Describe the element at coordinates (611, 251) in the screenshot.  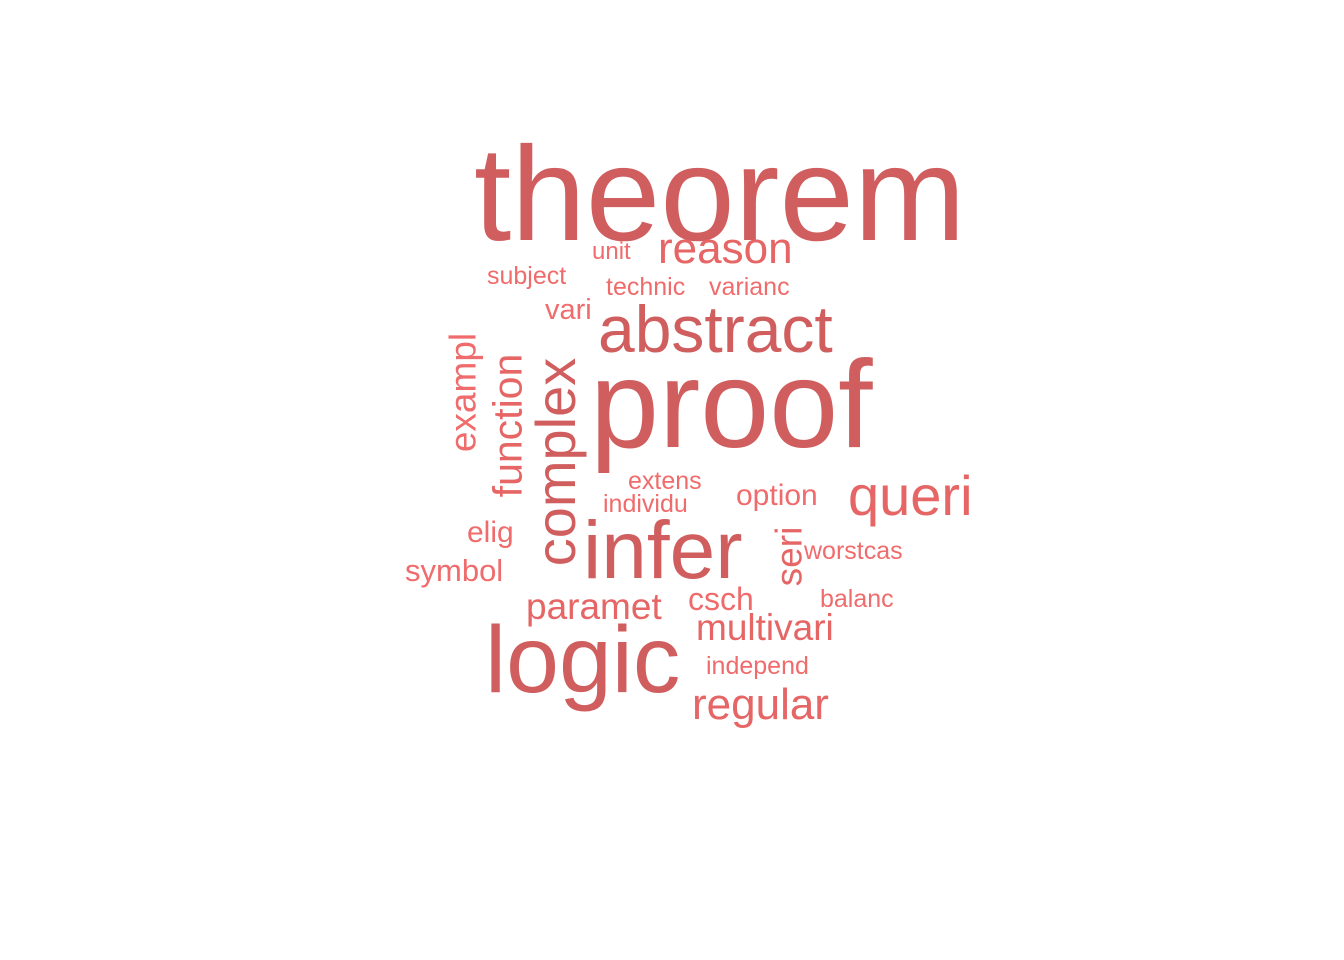
I see `word-unit: unit` at that location.